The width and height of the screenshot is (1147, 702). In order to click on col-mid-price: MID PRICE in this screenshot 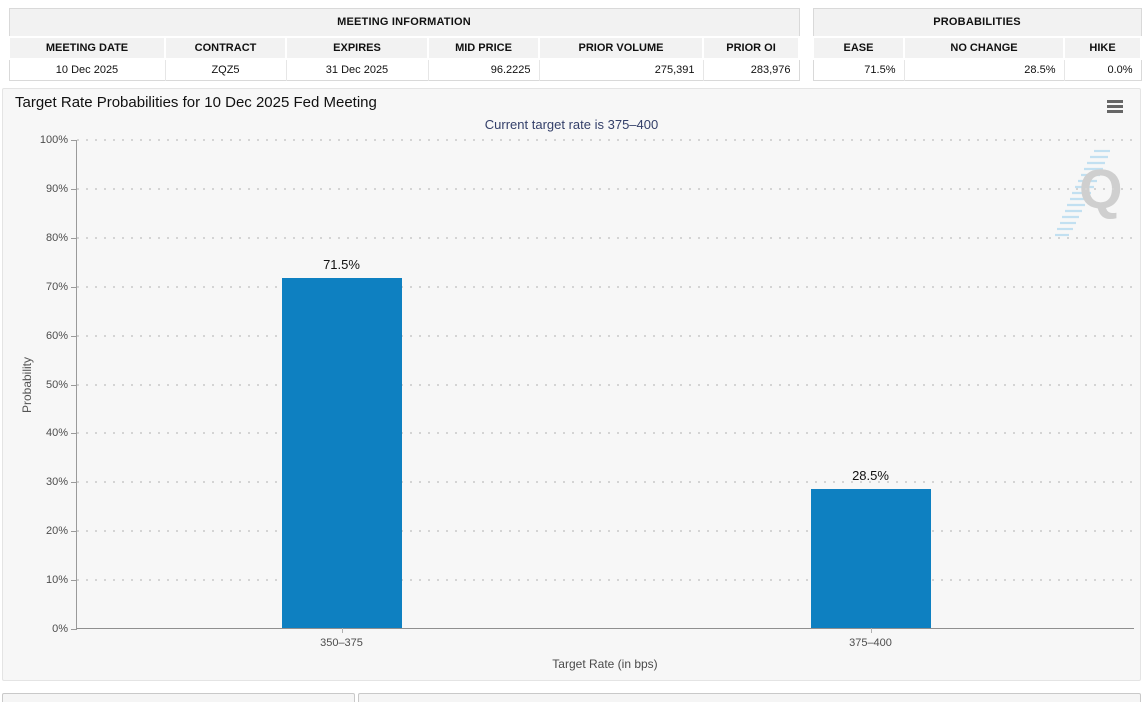, I will do `click(483, 47)`.